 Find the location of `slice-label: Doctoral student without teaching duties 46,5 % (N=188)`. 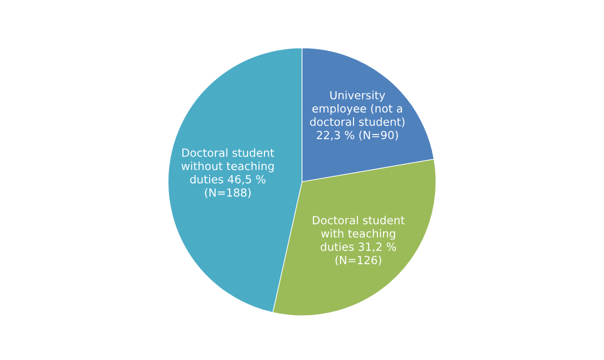

slice-label: Doctoral student without teaching duties 46,5 % (N=188) is located at coordinates (227, 173).